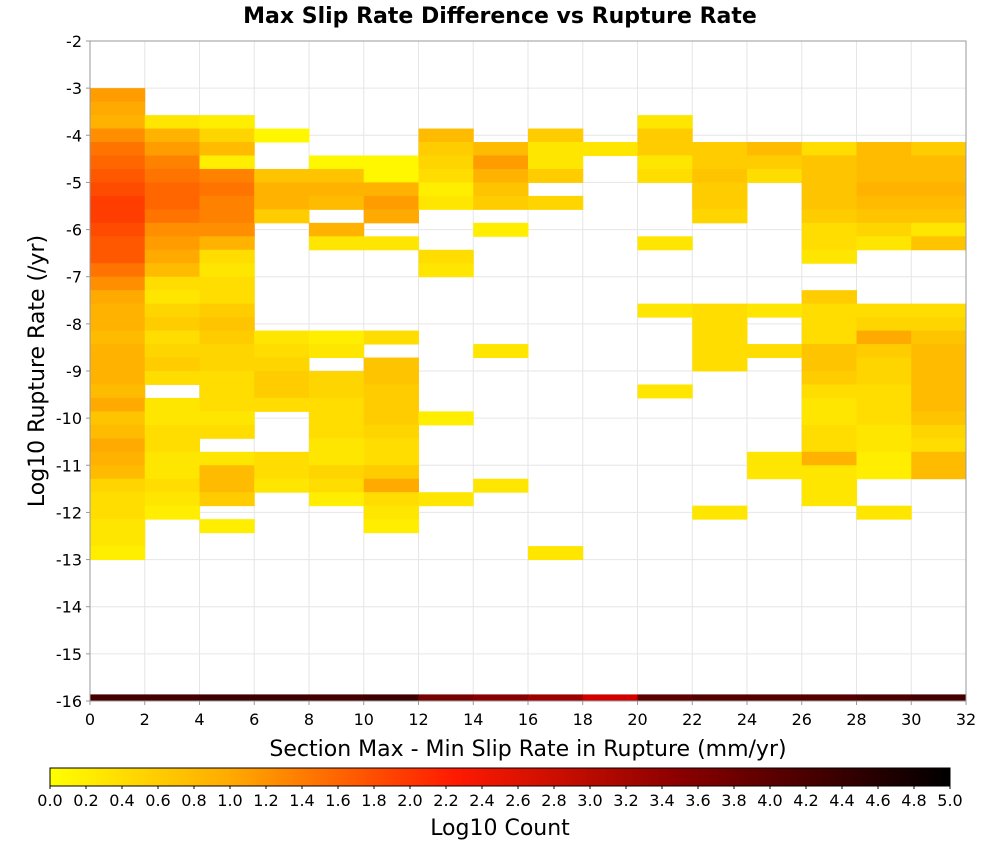  What do you see at coordinates (69, 418) in the screenshot?
I see `y-tick-label: -10` at bounding box center [69, 418].